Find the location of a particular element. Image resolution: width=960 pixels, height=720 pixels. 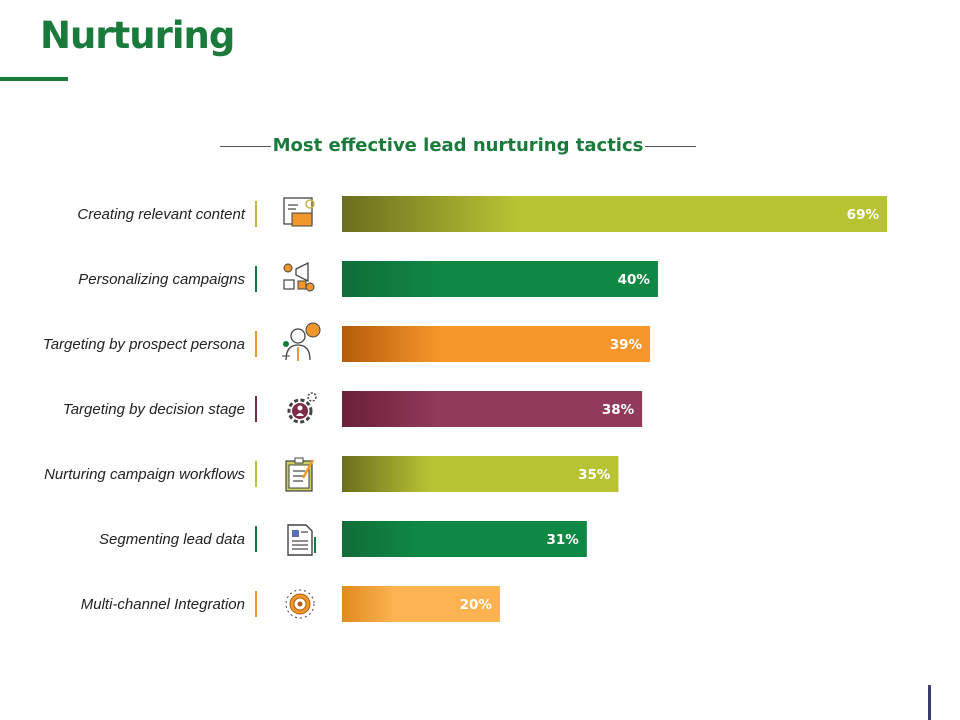

chart-row: Multi-channel Integration 20% is located at coordinates (290, 604).